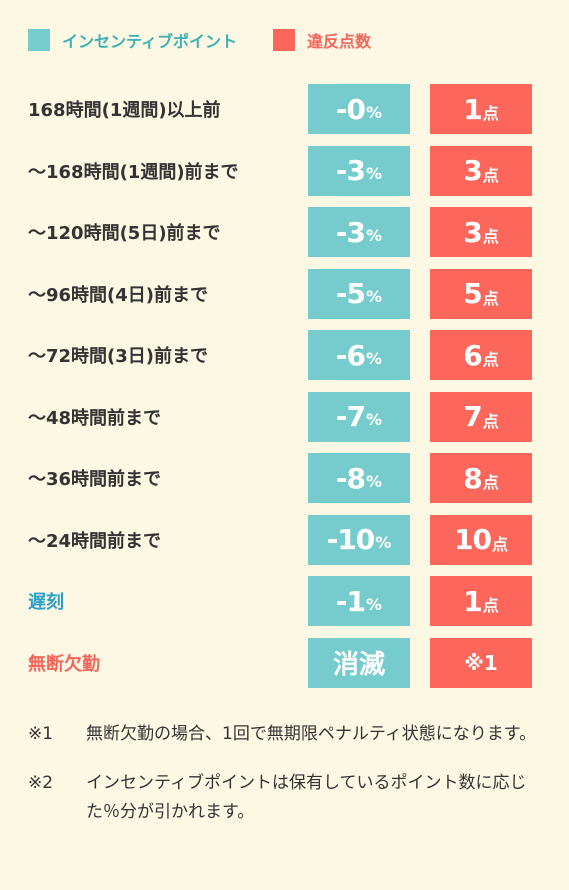 The width and height of the screenshot is (569, 890). I want to click on note-text: インセンティブポイントは保有しているポイント数に応じた％分が引かれます。, so click(306, 797).